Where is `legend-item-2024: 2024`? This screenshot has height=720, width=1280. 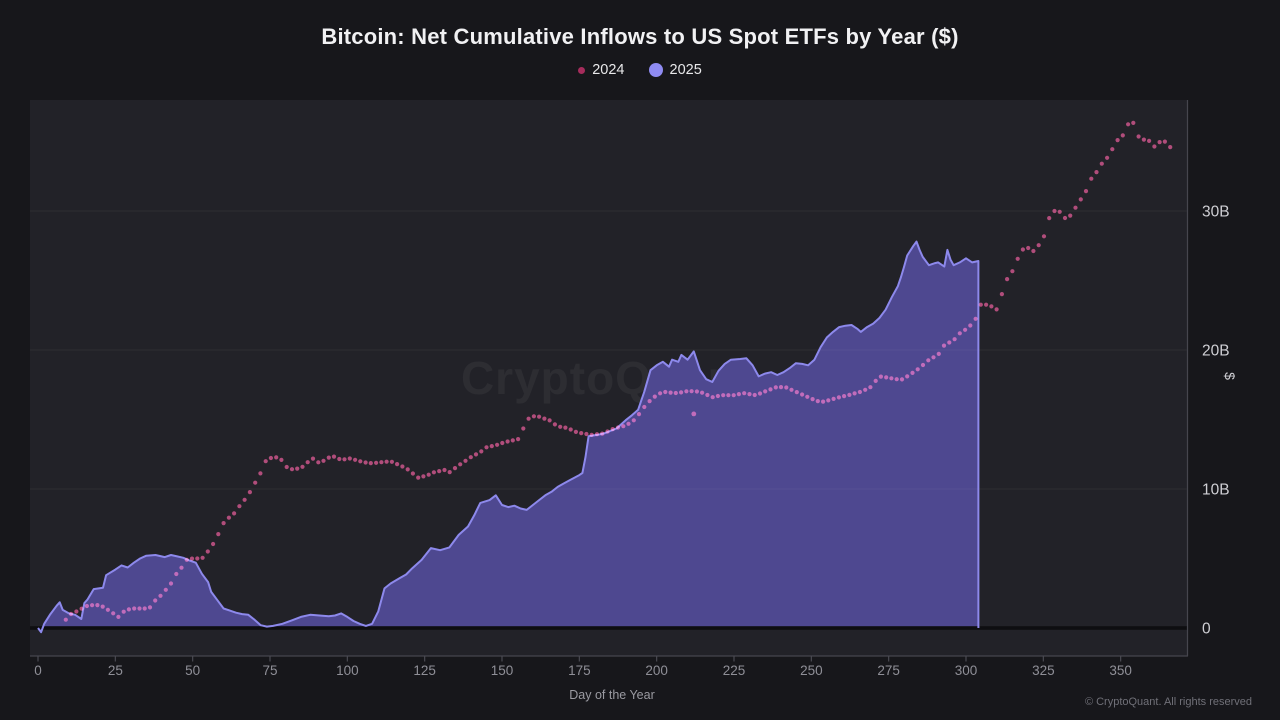 legend-item-2024: 2024 is located at coordinates (601, 70).